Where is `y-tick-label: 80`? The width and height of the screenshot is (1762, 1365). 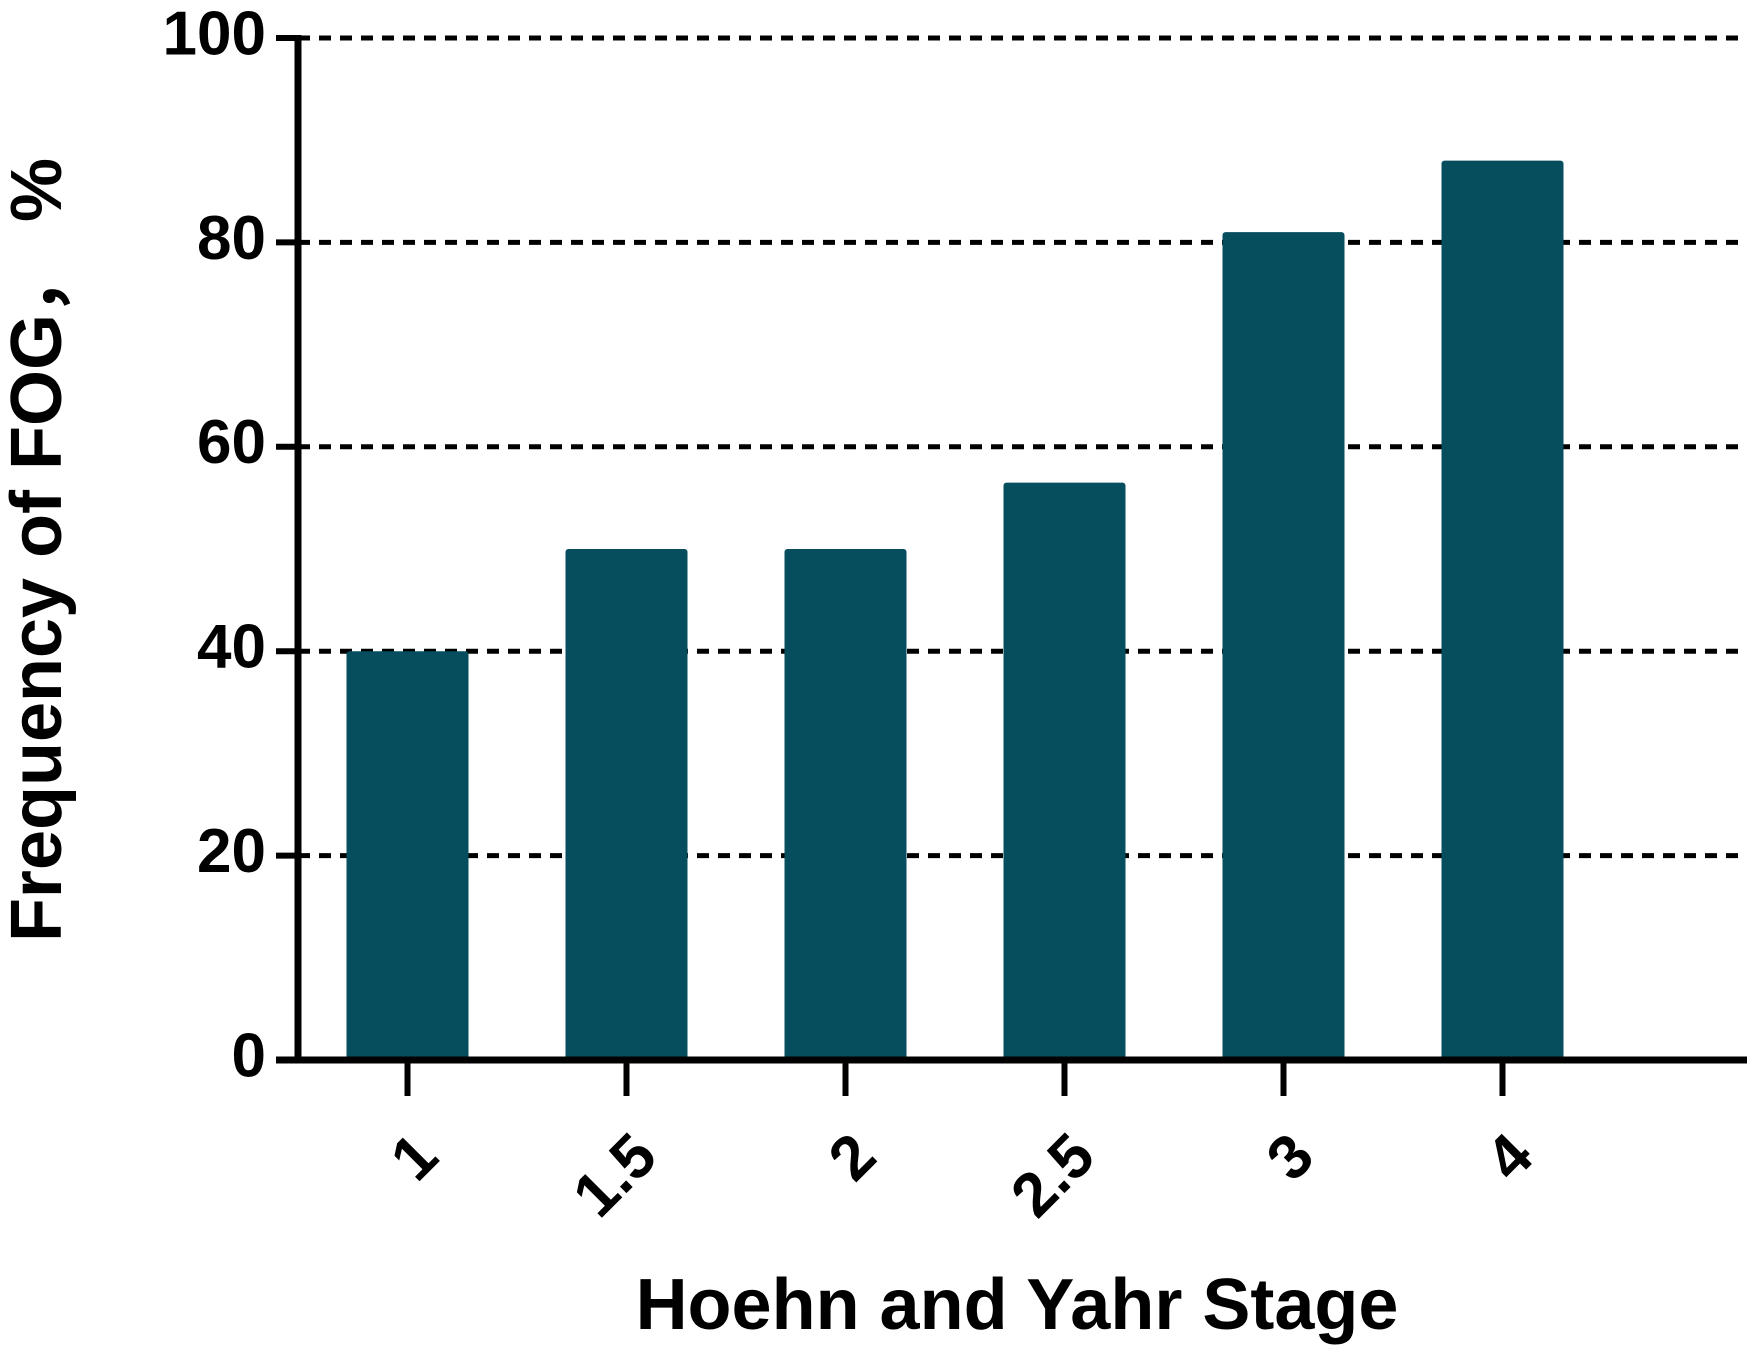
y-tick-label: 80 is located at coordinates (231, 238).